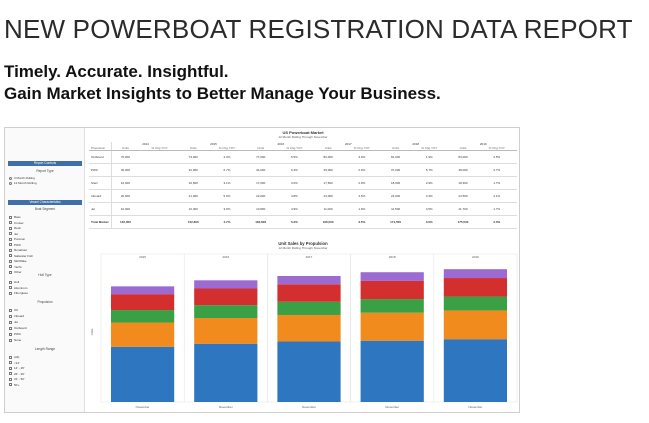  What do you see at coordinates (303, 243) in the screenshot?
I see `chart-title: Unit Sales by Propulsion` at bounding box center [303, 243].